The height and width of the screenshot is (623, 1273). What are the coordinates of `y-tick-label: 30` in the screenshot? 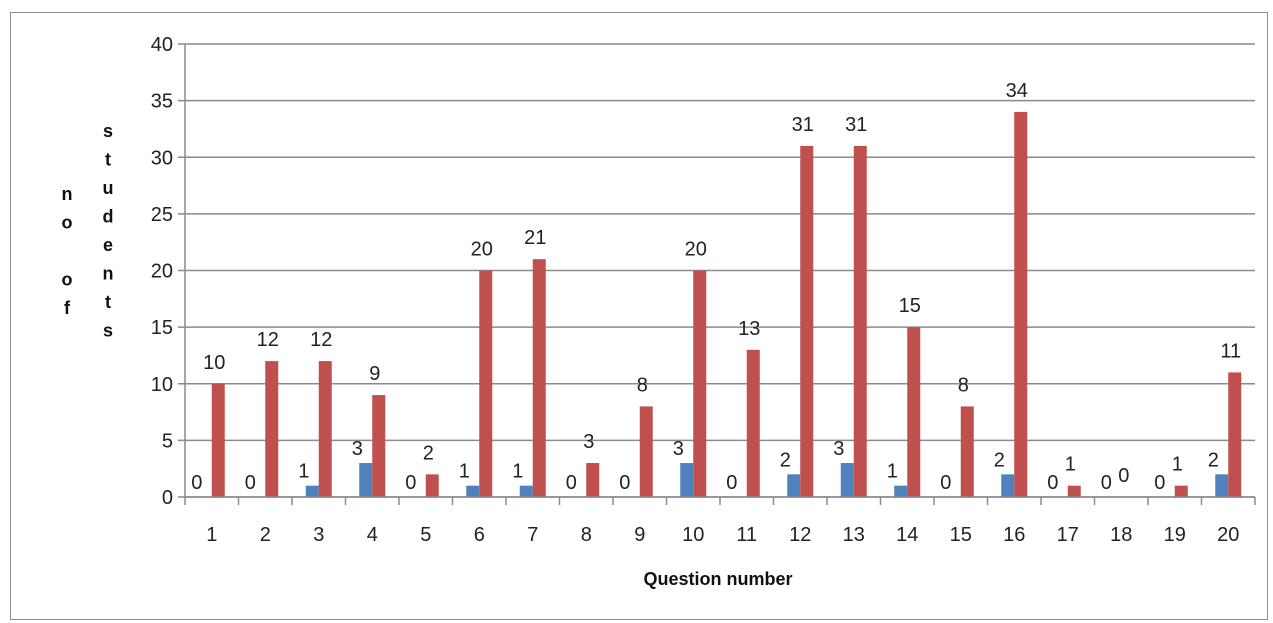 It's located at (162, 158).